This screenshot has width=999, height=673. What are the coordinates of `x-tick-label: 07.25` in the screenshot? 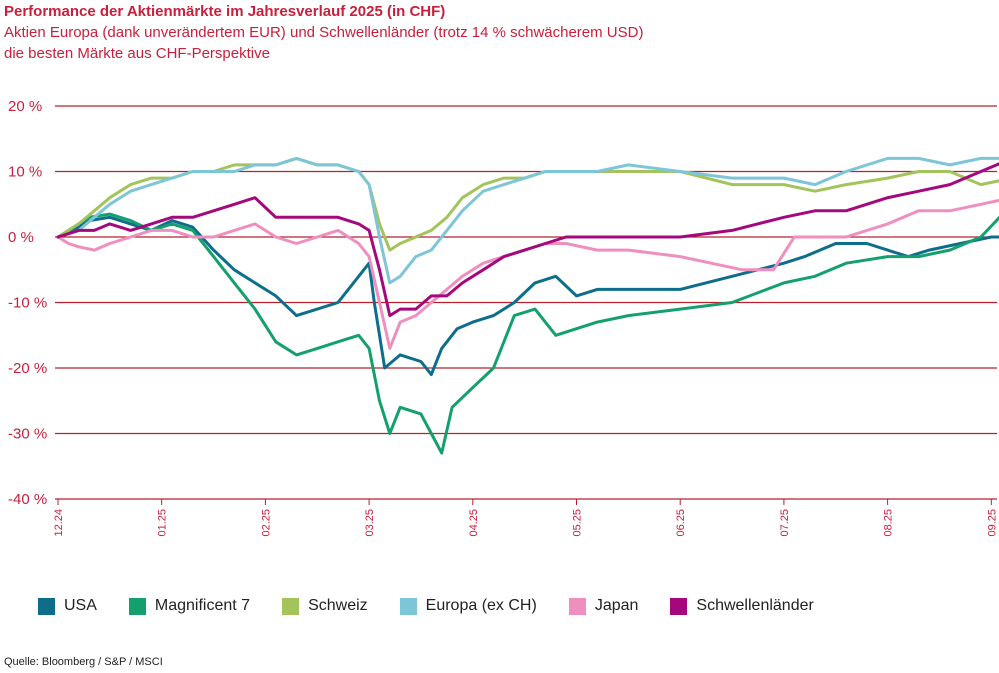 It's located at (785, 523).